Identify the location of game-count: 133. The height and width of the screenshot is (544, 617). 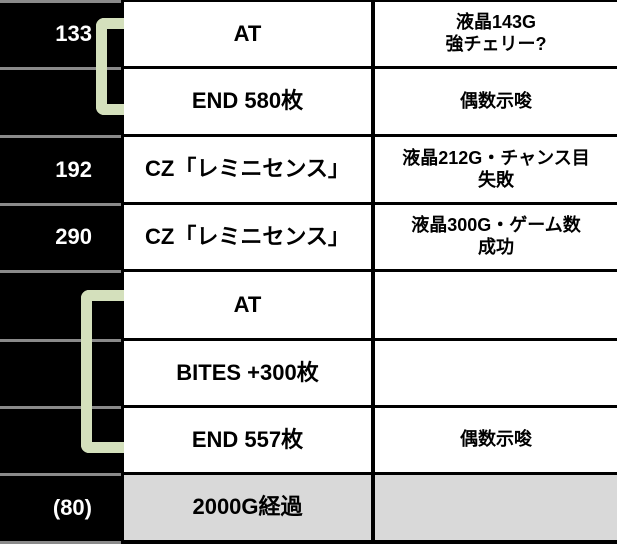
(73, 33).